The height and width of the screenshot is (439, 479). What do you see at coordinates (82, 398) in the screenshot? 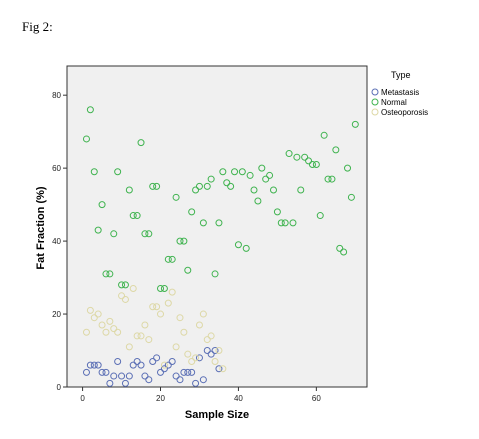
I see `x-tick-label: 0` at bounding box center [82, 398].